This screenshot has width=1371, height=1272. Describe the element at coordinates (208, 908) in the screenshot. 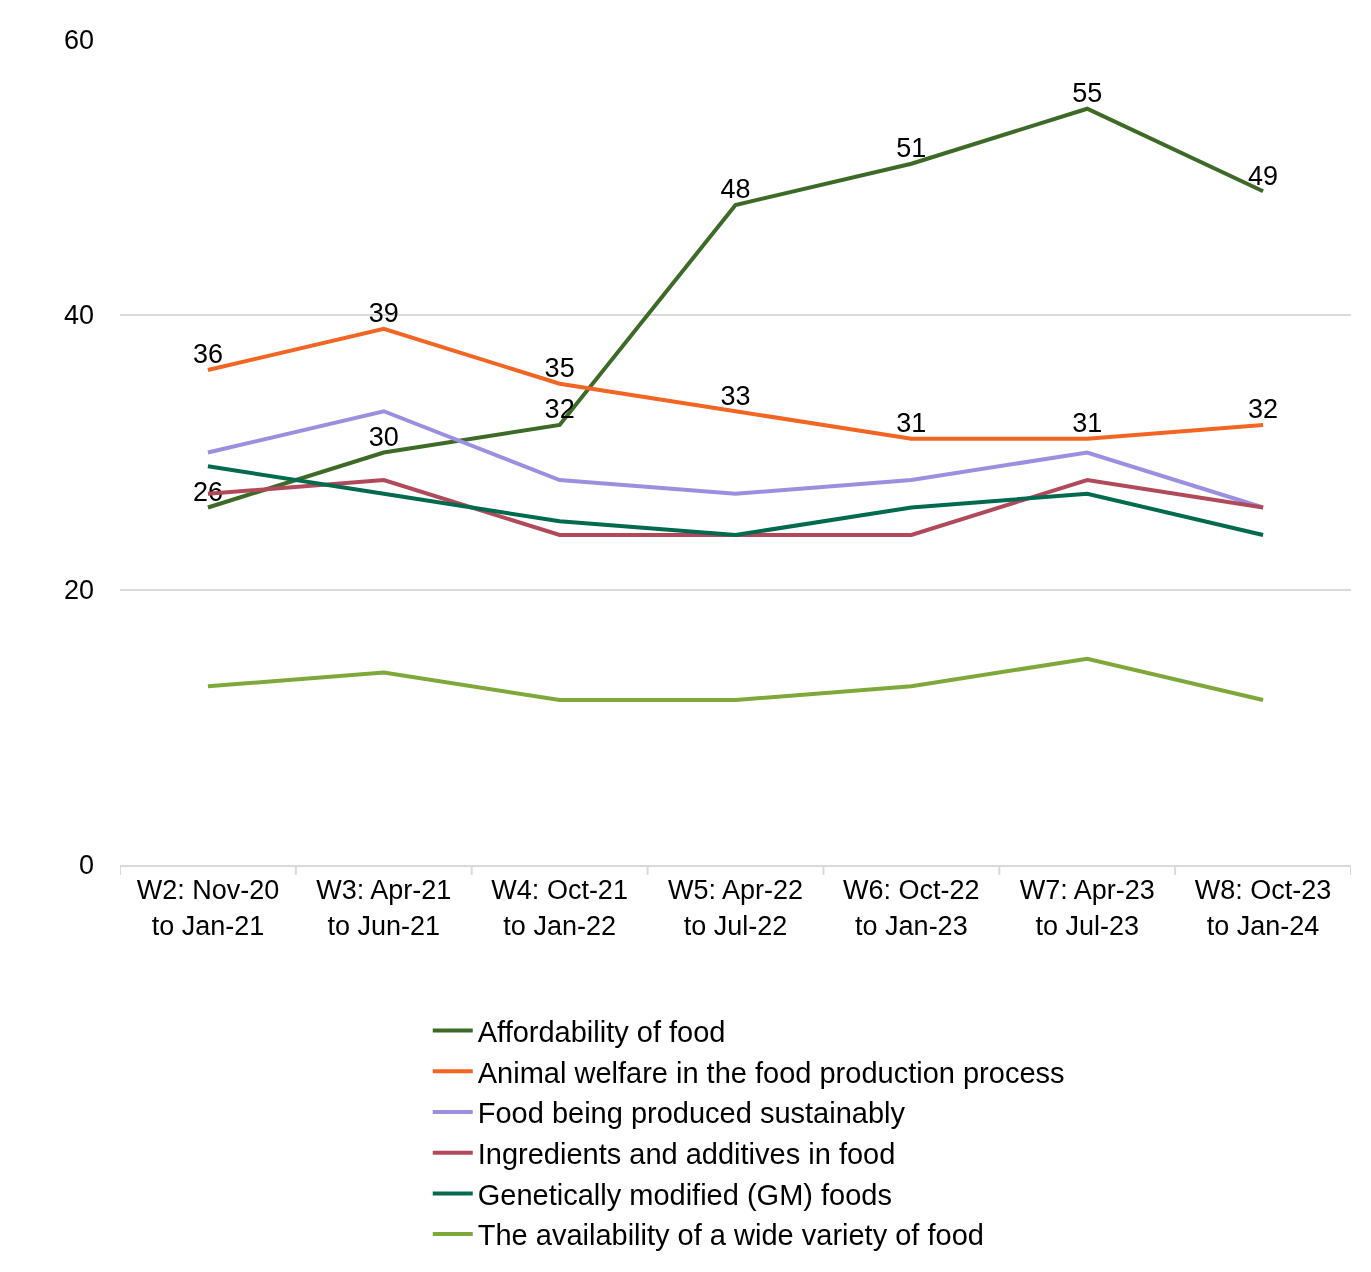

I see `x-tick-label: W2: Nov-20 to Jan-21` at that location.